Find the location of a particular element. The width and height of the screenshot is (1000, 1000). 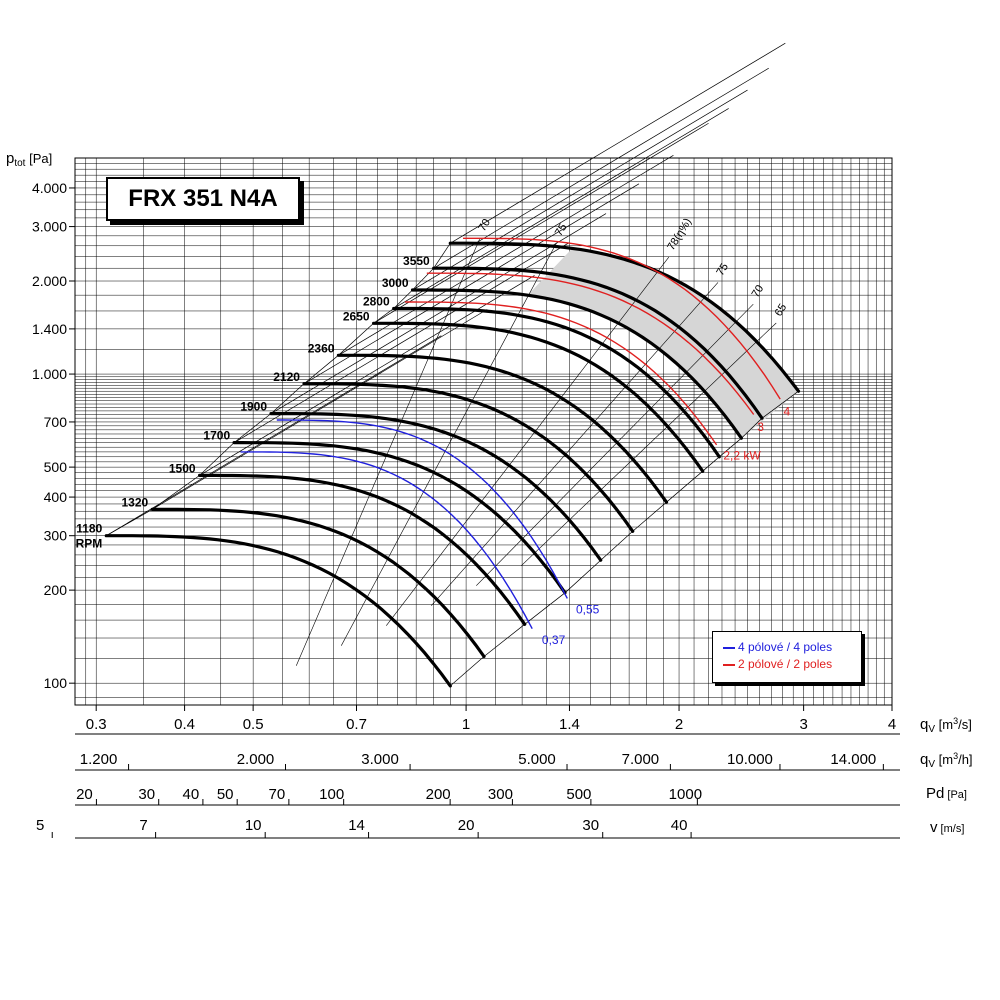

legend-item: 4 pólové / 4 poles is located at coordinates (792, 648).